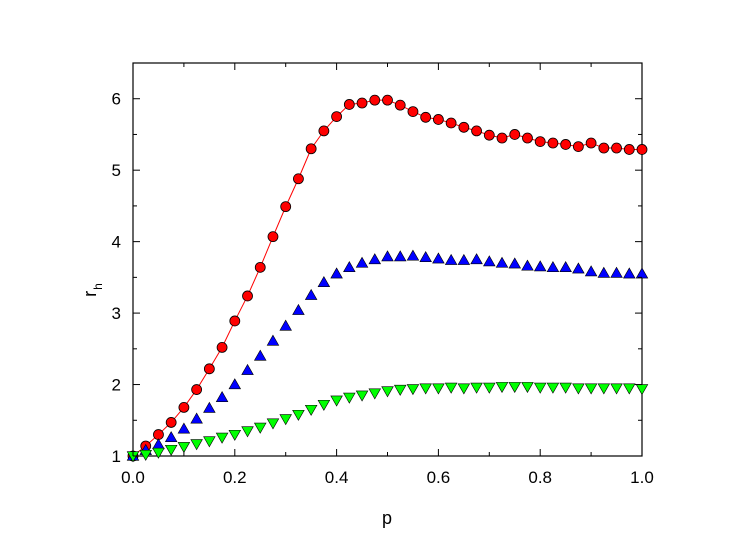  I want to click on x-tick-label: 0.8, so click(540, 477).